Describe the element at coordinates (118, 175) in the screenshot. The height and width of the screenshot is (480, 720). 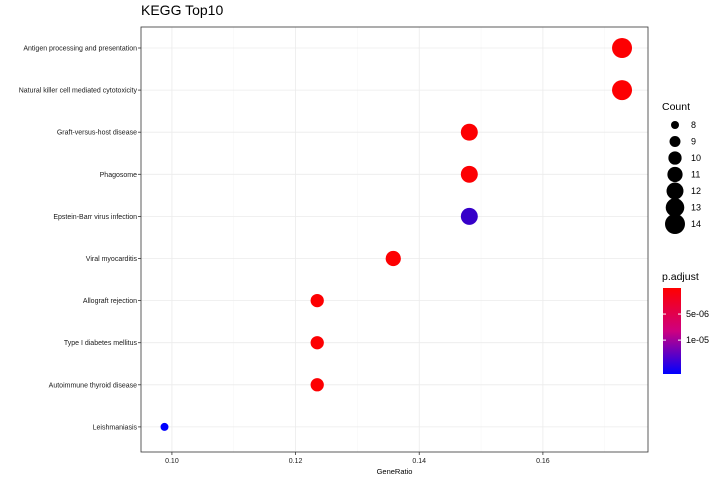
I see `y-tick-label: Phagosome` at that location.